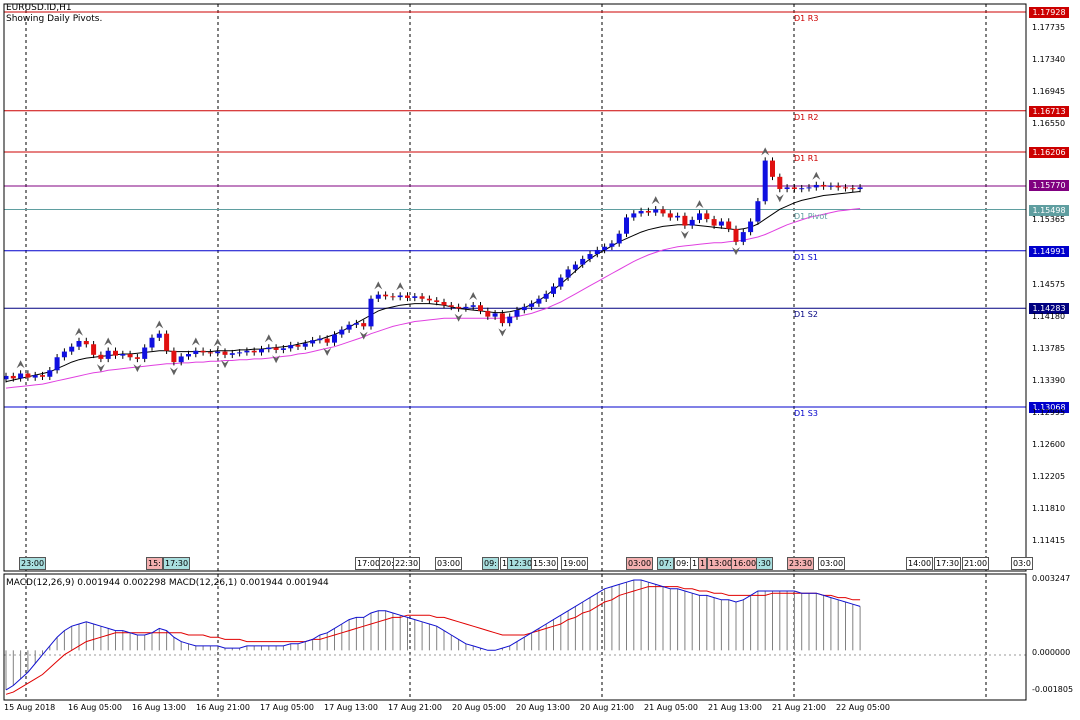 The image size is (1080, 720). I want to click on price-axis-label: 1.12600, so click(1049, 445).